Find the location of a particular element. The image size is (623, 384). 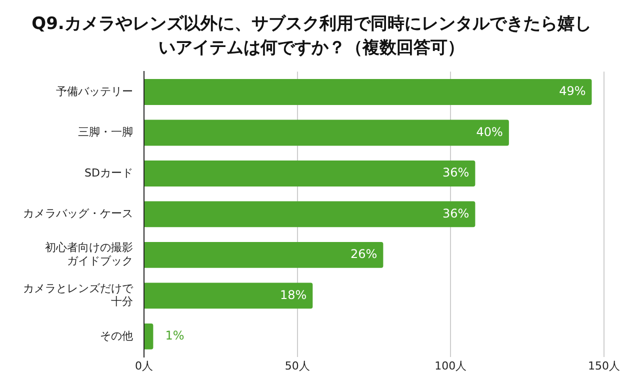

x-tick-label: 0人 is located at coordinates (144, 365).